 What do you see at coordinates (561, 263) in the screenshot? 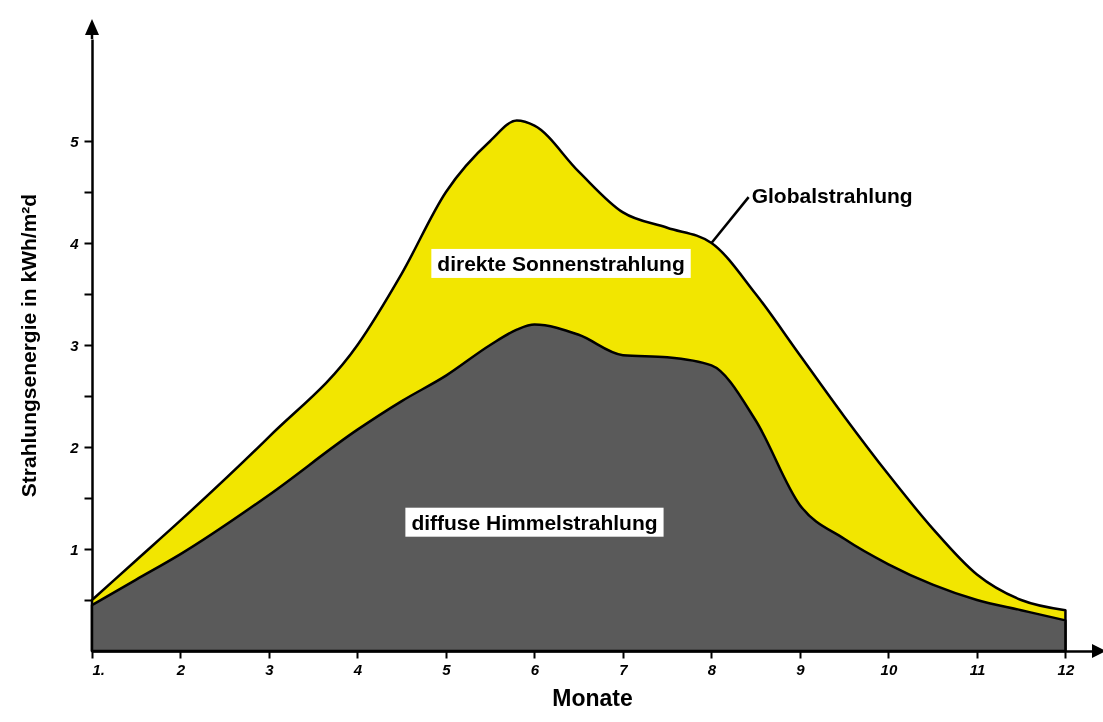
I see `annotation: direkte Sonnenstrahlung` at bounding box center [561, 263].